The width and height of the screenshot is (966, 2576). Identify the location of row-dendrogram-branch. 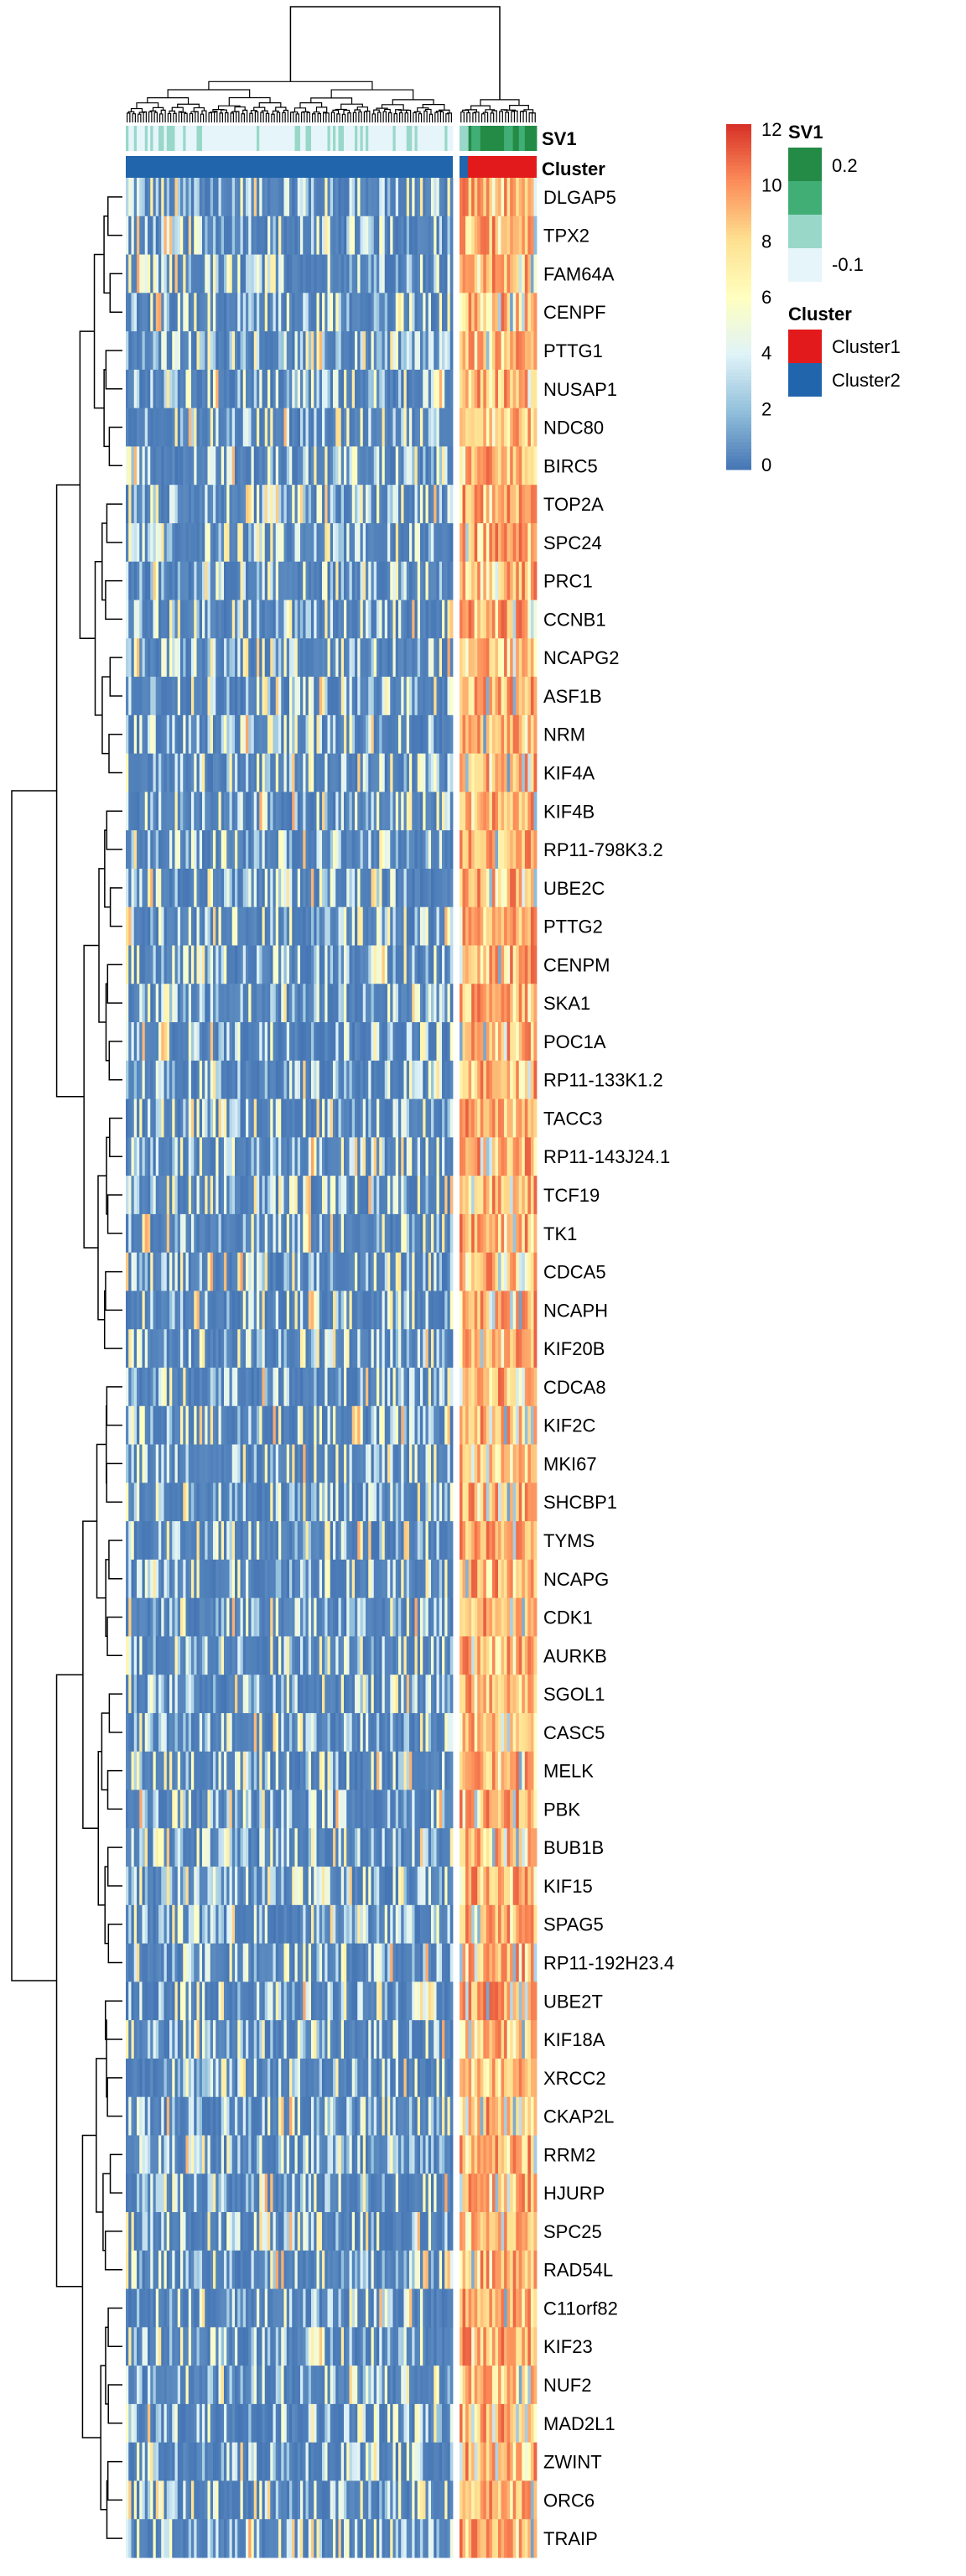
(115, 1713).